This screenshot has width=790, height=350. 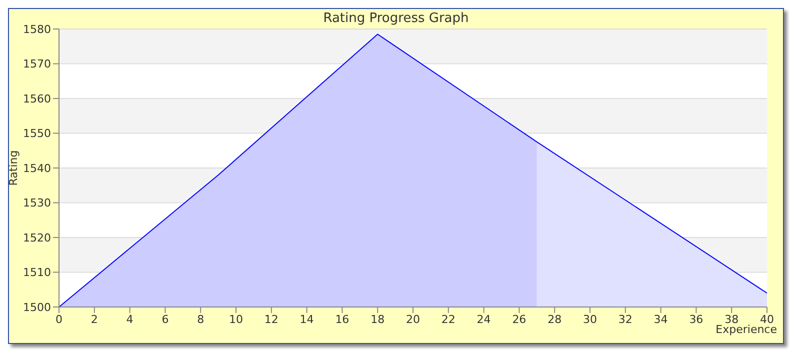 I want to click on x-tick-label: 40, so click(x=767, y=319).